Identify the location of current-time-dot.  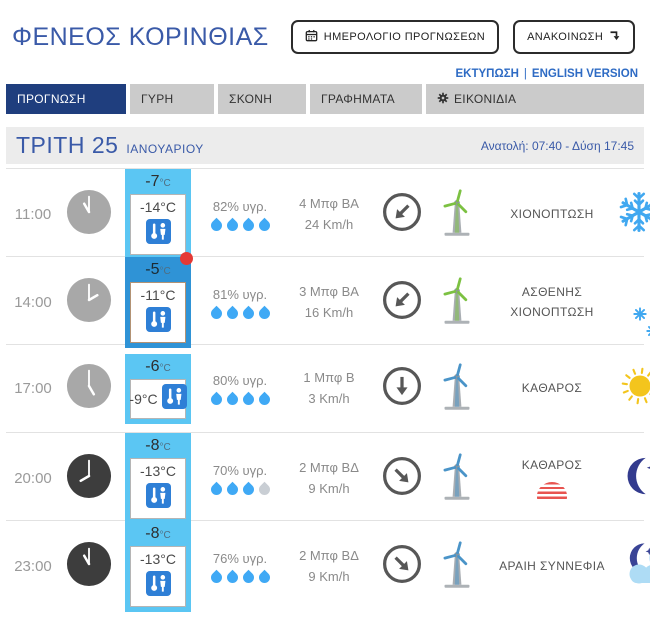
(186, 258).